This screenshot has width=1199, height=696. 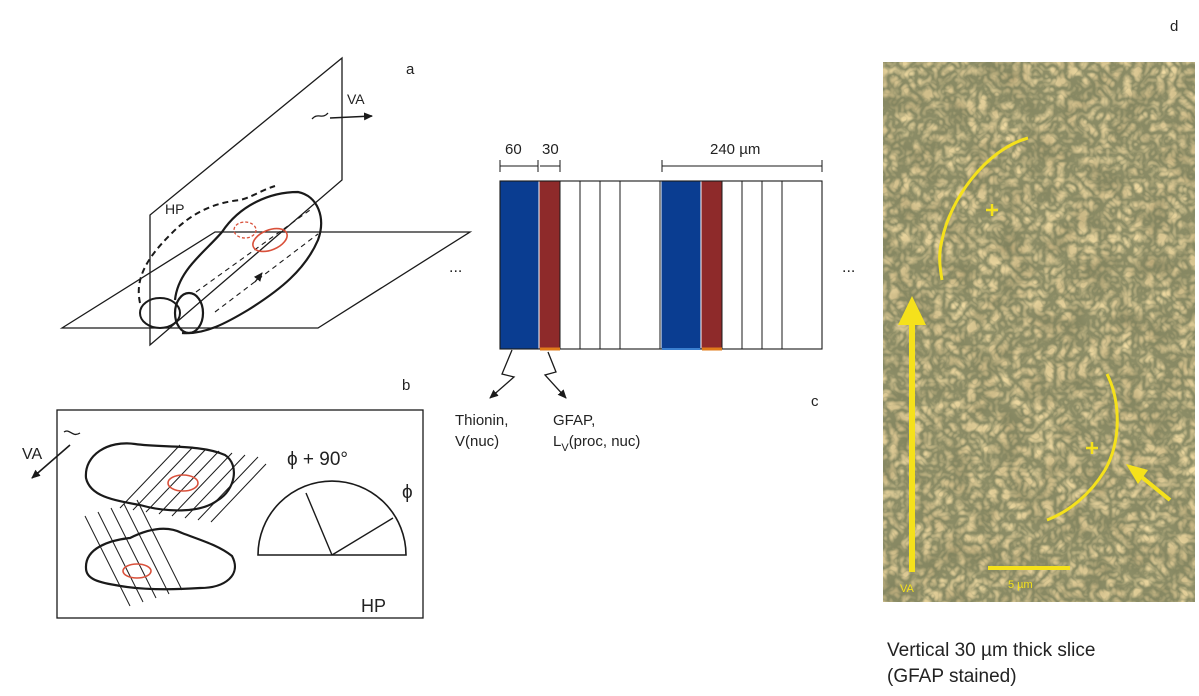 I want to click on slab-width-30-label: 30, so click(x=550, y=149).